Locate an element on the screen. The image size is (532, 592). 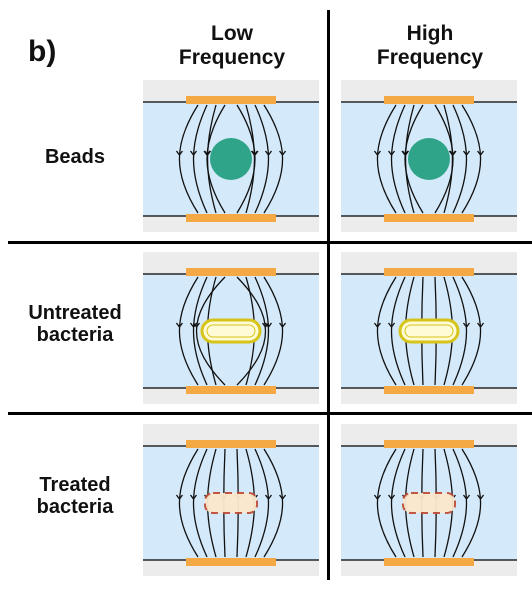
column-header-line: Low is located at coordinates (232, 33).